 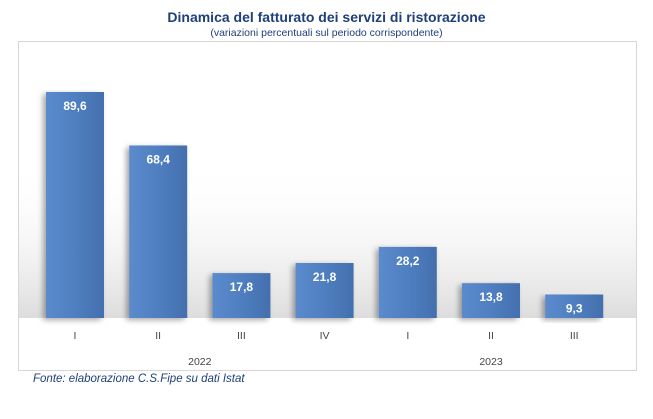 I want to click on bar-value-label: 13,8, so click(x=491, y=297).